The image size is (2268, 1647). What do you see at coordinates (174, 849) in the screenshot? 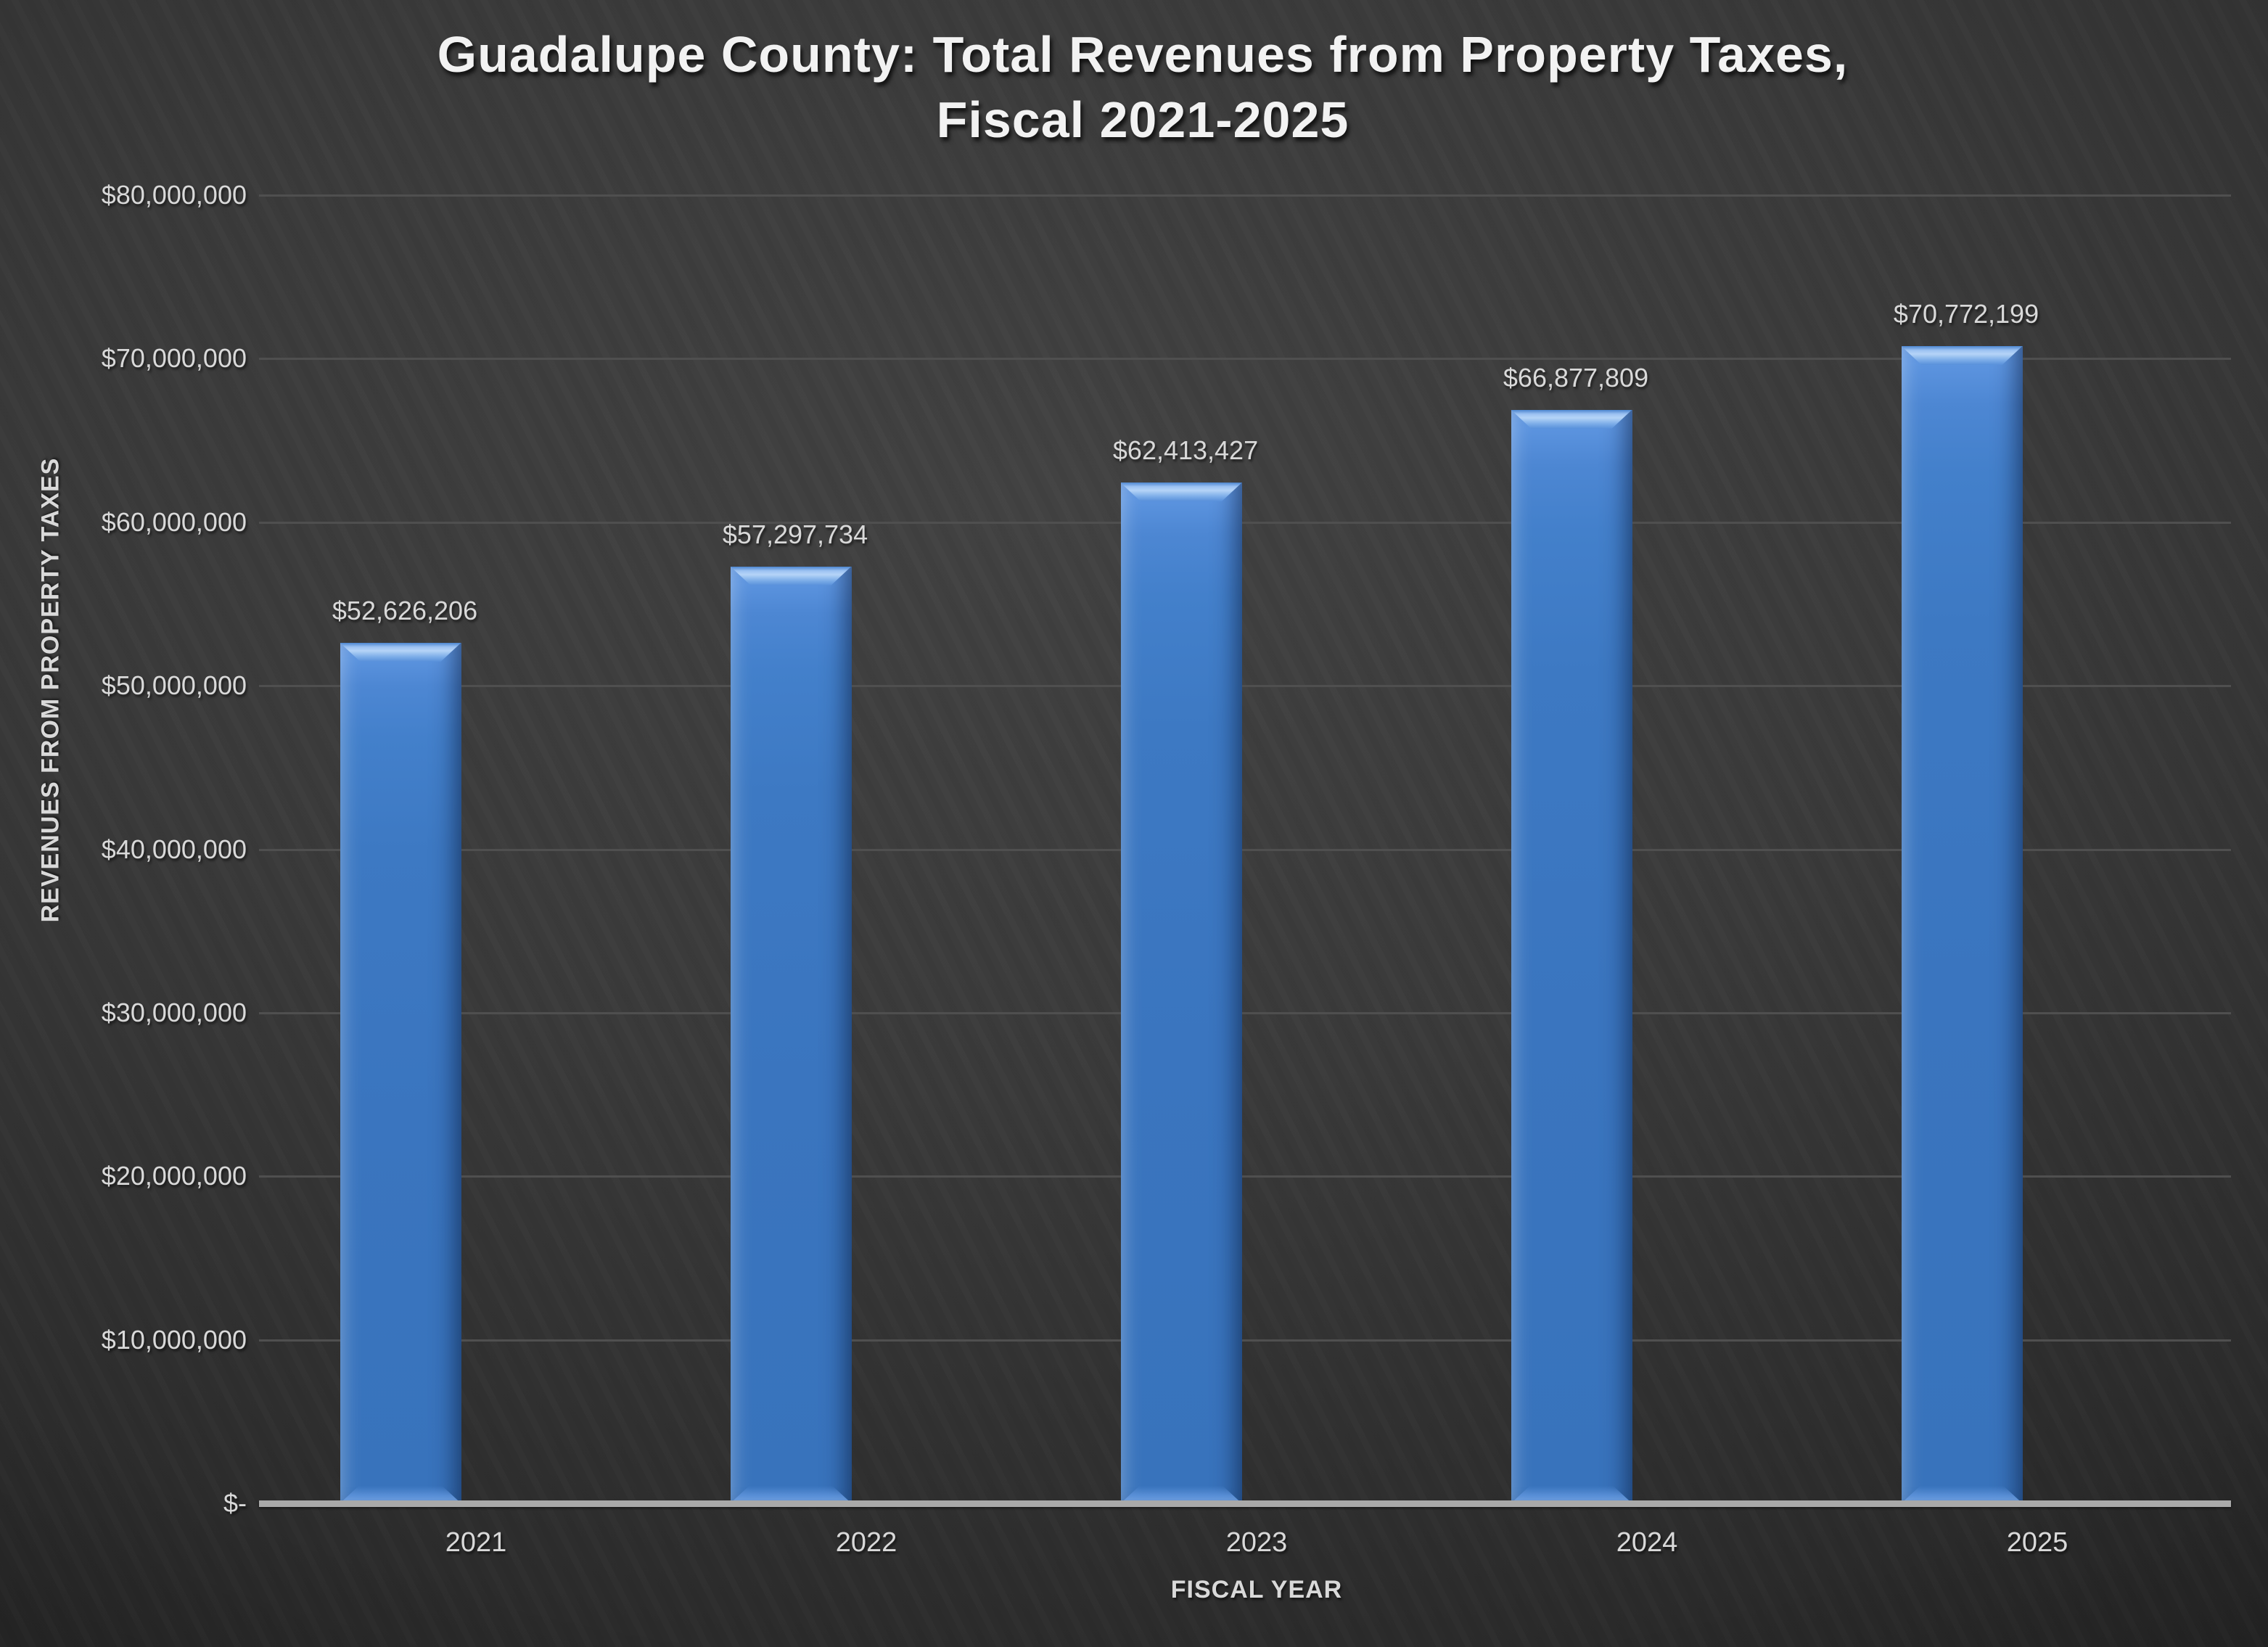
I see `y-tick-label: $40,000,000` at bounding box center [174, 849].